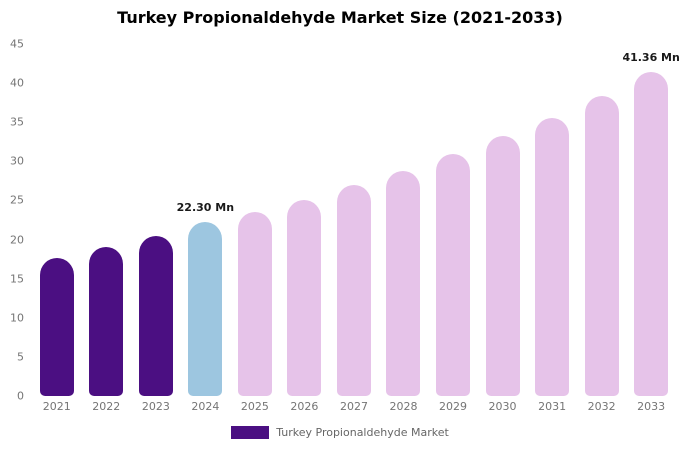 The width and height of the screenshot is (680, 450). What do you see at coordinates (17, 240) in the screenshot?
I see `y-tick-label: 20` at bounding box center [17, 240].